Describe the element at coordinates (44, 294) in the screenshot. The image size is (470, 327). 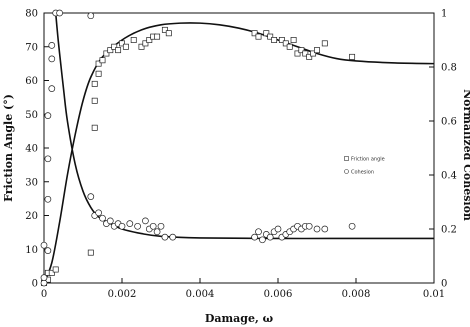
I see `x-tick-label: 0` at that location.